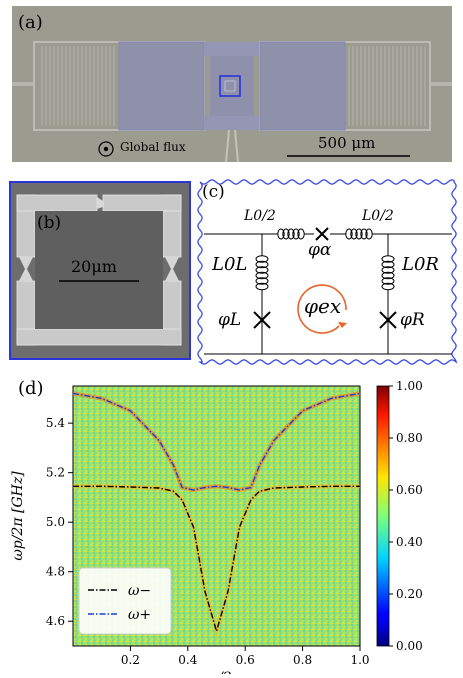 This screenshot has height=678, width=463. Describe the element at coordinates (302, 660) in the screenshot. I see `x-tick-label-3: 0.8` at that location.